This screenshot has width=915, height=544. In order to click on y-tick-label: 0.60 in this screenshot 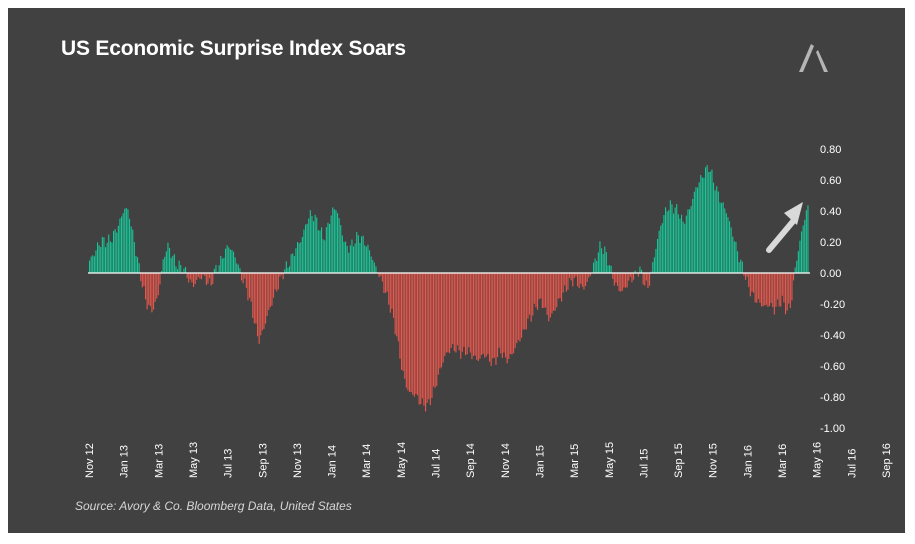, I will do `click(830, 181)`.